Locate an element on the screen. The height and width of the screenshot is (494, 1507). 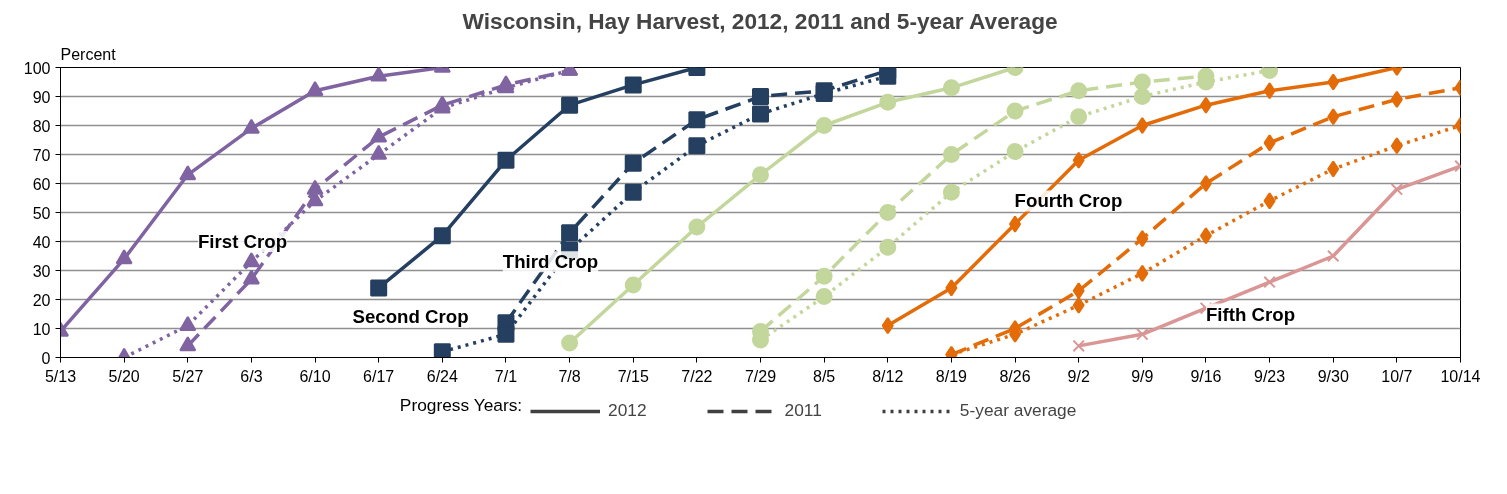
annotation: Second Crop is located at coordinates (410, 317).